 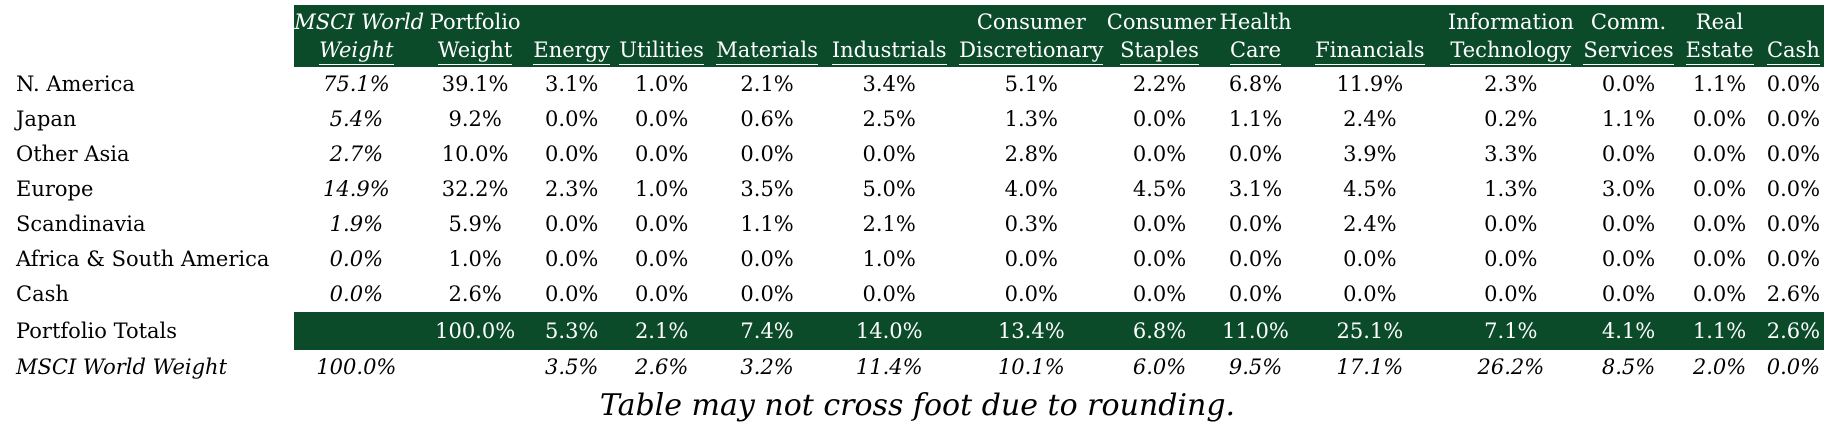 I want to click on column-header-line1: Information, so click(x=1510, y=22).